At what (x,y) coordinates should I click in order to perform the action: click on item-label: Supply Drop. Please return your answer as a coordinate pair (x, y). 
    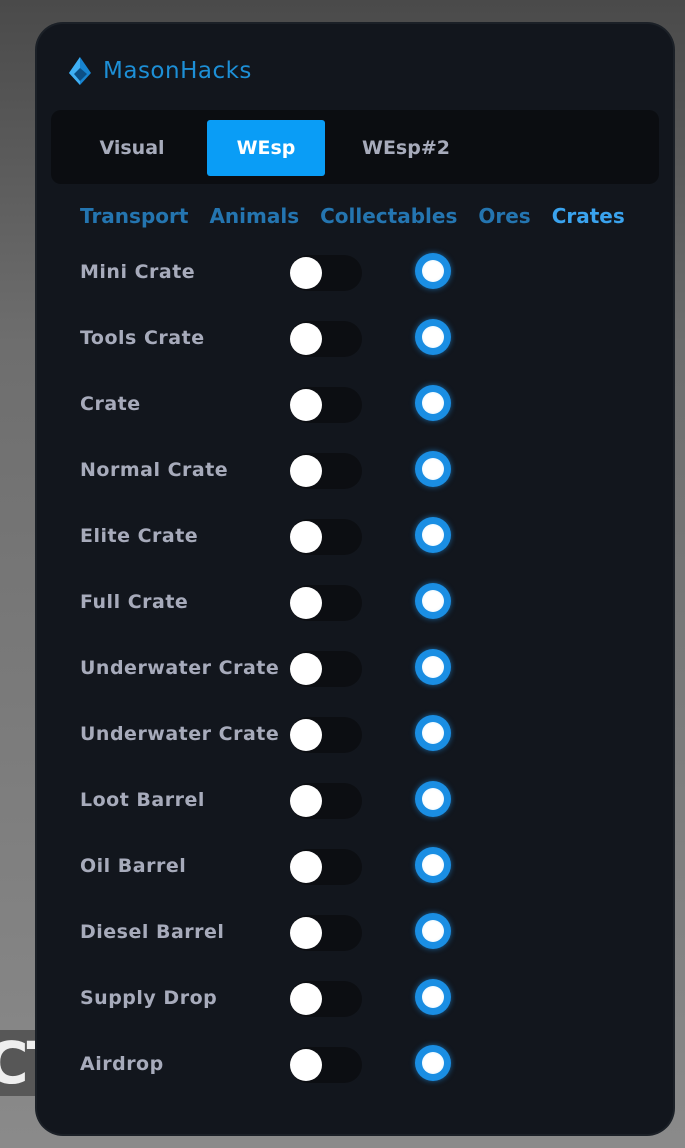
    Looking at the image, I should click on (149, 998).